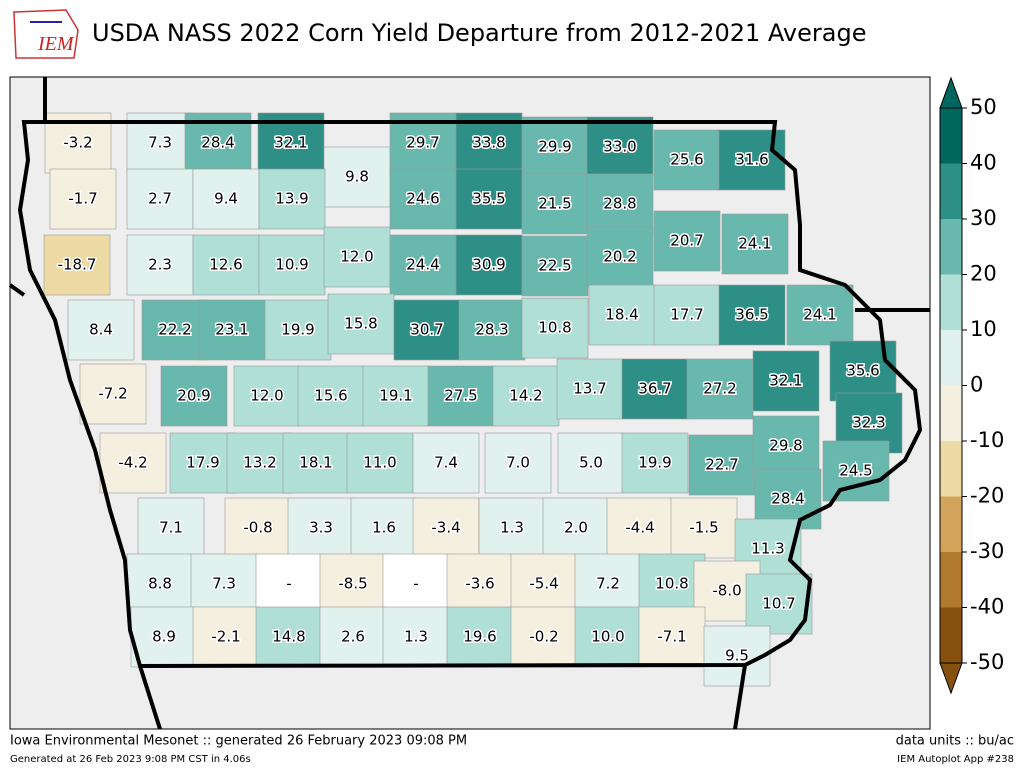 This screenshot has width=1024, height=768. I want to click on county-value-label: 31.6, so click(751, 160).